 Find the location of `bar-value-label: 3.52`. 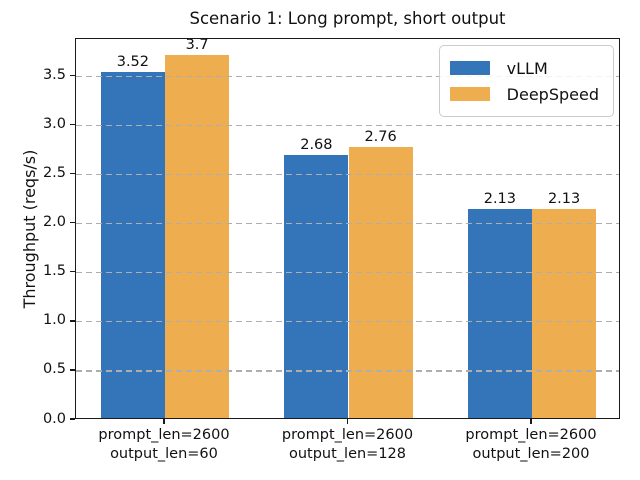

bar-value-label: 3.52 is located at coordinates (133, 62).